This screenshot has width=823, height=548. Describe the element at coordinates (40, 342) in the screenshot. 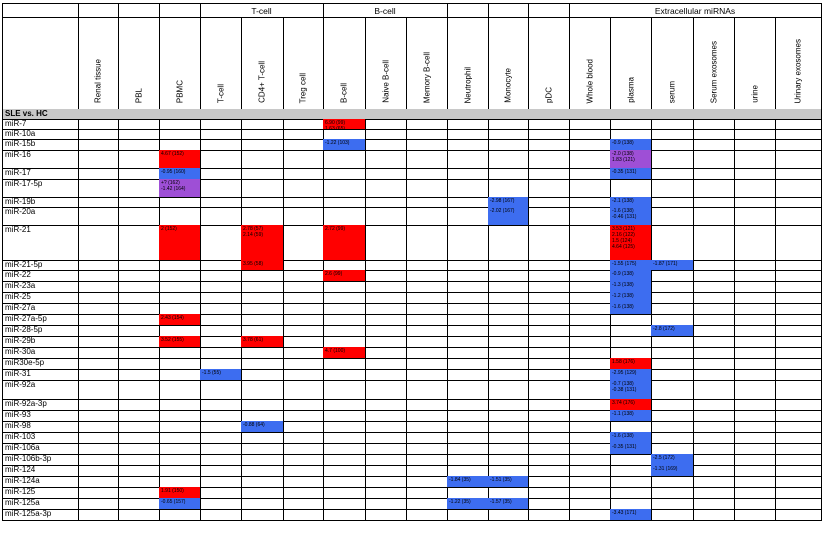

I see `row-label: miR-29b` at that location.